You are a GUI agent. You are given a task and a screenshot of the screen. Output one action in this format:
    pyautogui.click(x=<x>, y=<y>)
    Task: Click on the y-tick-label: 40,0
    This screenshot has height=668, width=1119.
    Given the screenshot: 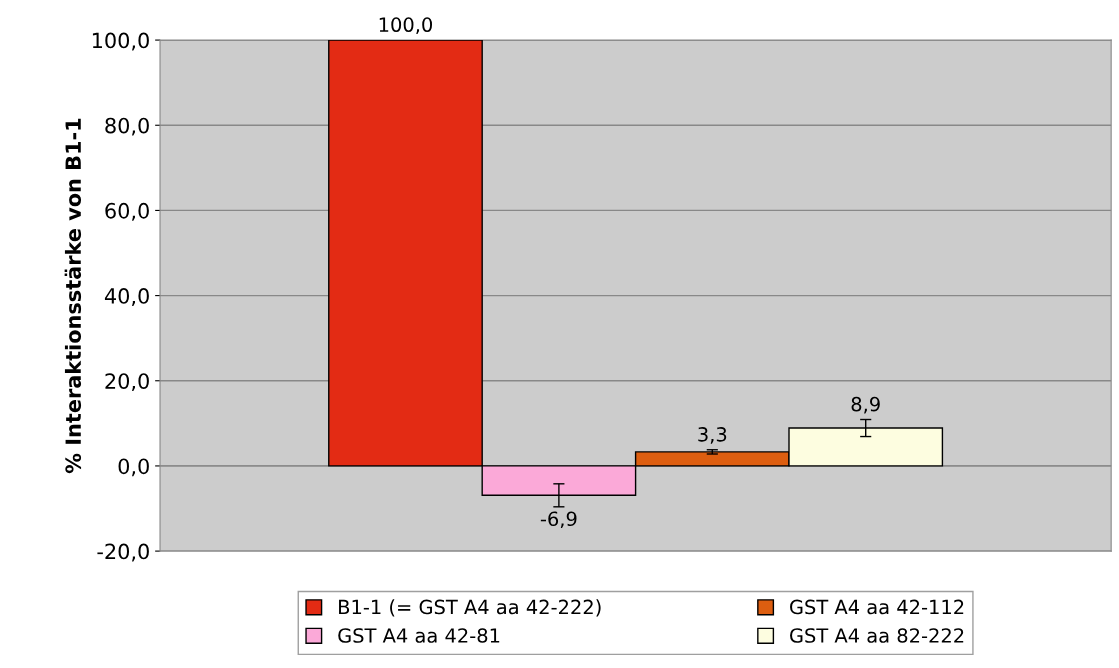 What is the action you would take?
    pyautogui.click(x=126, y=297)
    